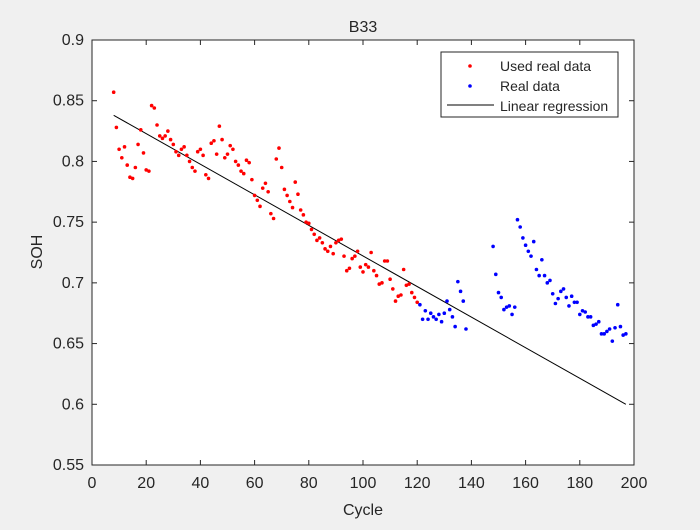  What do you see at coordinates (470, 66) in the screenshot?
I see `legend-marker-used-real-data` at bounding box center [470, 66].